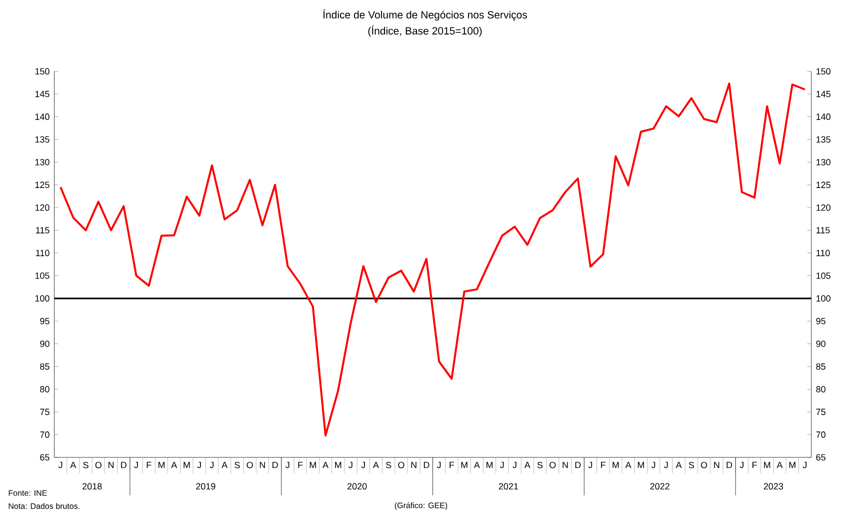  I want to click on chart-subtitle: (Índice, Base 2015=100), so click(425, 31).